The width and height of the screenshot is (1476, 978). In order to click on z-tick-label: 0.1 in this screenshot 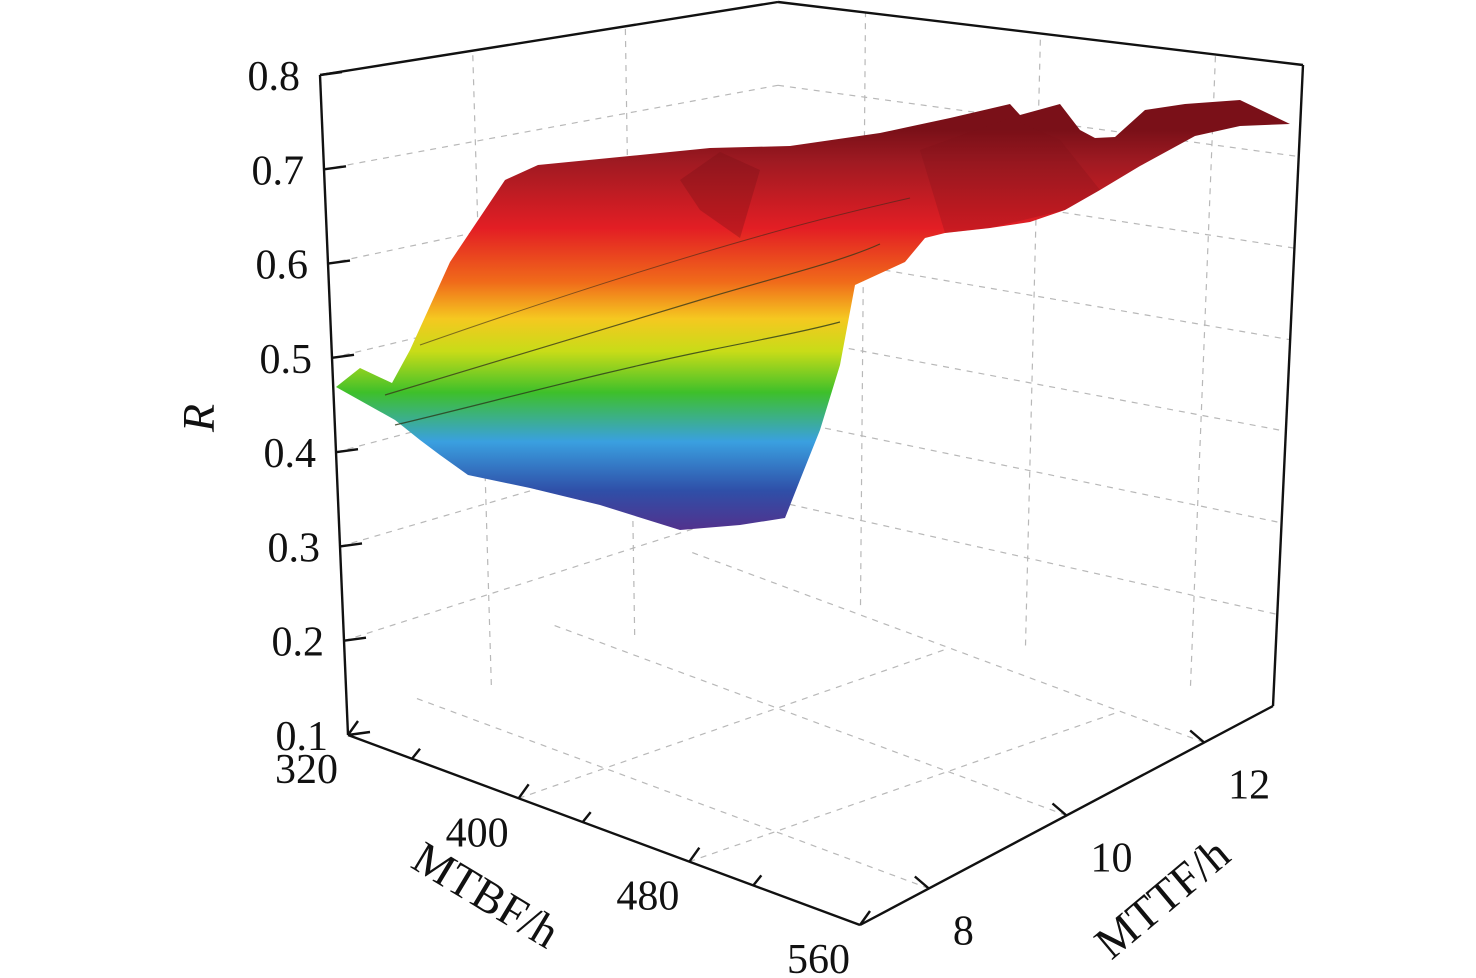, I will do `click(302, 737)`.